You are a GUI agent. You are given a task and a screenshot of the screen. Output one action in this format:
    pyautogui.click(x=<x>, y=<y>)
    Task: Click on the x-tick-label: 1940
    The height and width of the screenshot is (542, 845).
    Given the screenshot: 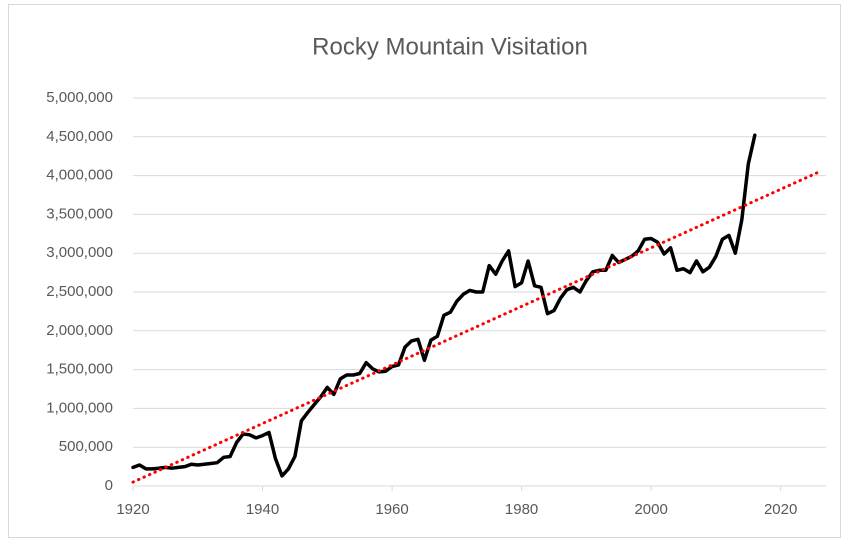 What is the action you would take?
    pyautogui.click(x=262, y=509)
    